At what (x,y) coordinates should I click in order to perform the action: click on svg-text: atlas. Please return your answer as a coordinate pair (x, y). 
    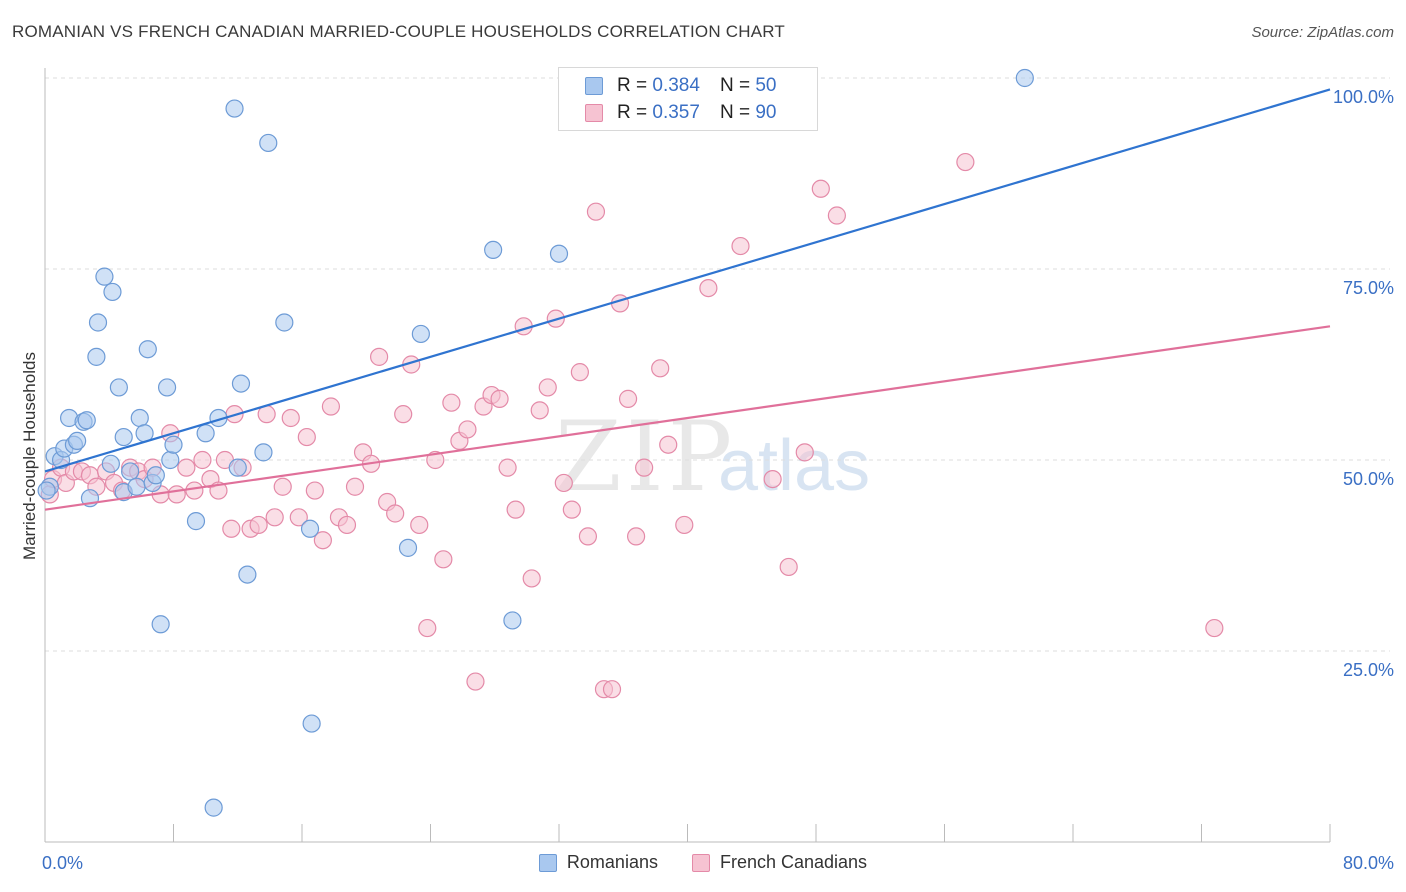
    Looking at the image, I should click on (794, 466).